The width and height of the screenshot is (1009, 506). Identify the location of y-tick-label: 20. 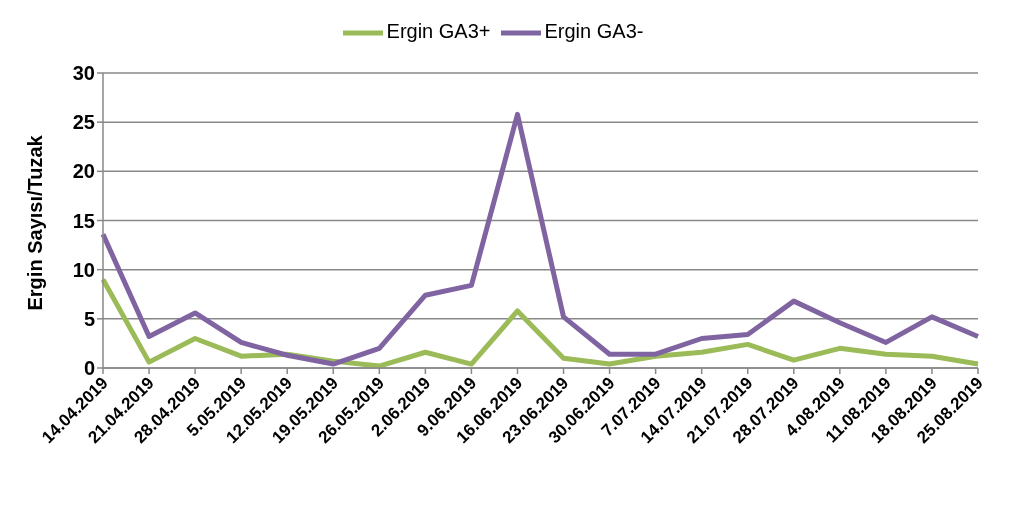
(83, 171).